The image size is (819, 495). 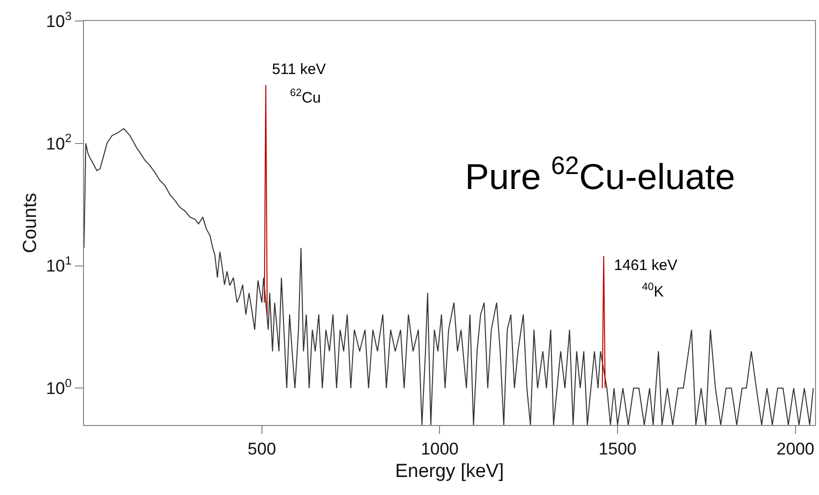 I want to click on x-tick-label: 2000, so click(x=795, y=448).